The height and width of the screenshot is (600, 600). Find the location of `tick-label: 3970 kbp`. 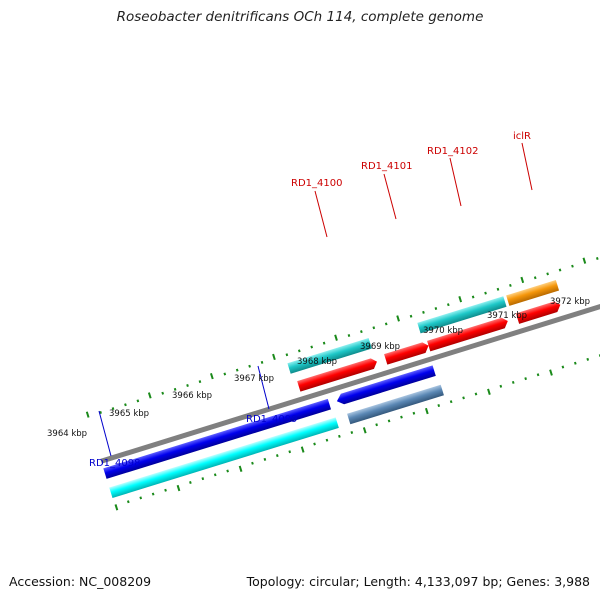

tick-label: 3970 kbp is located at coordinates (443, 331).